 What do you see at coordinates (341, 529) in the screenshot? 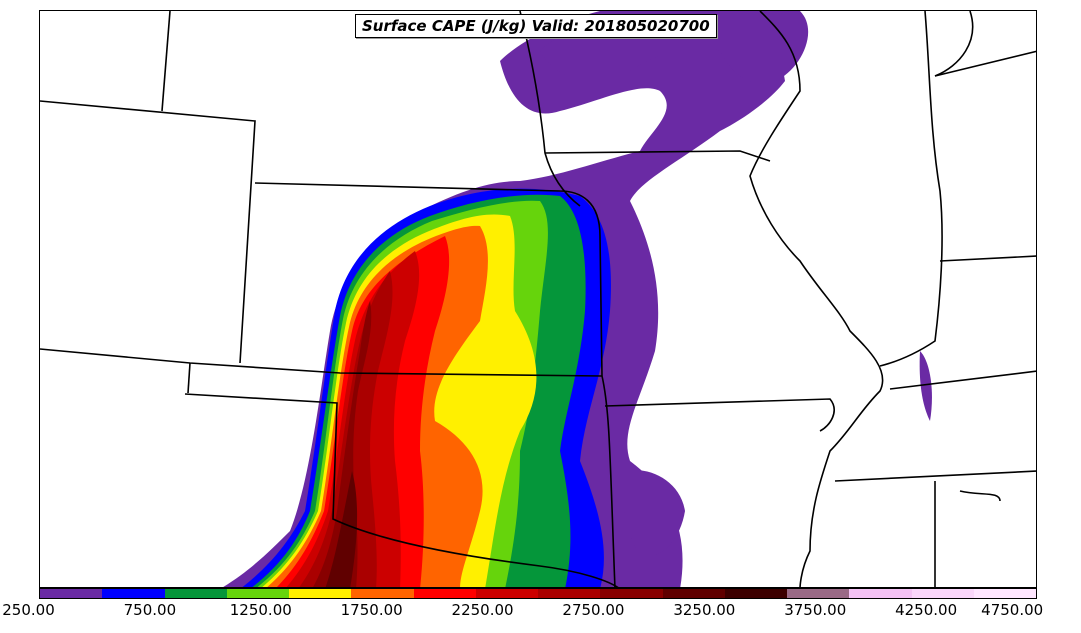
I see `cape-max-core` at bounding box center [341, 529].